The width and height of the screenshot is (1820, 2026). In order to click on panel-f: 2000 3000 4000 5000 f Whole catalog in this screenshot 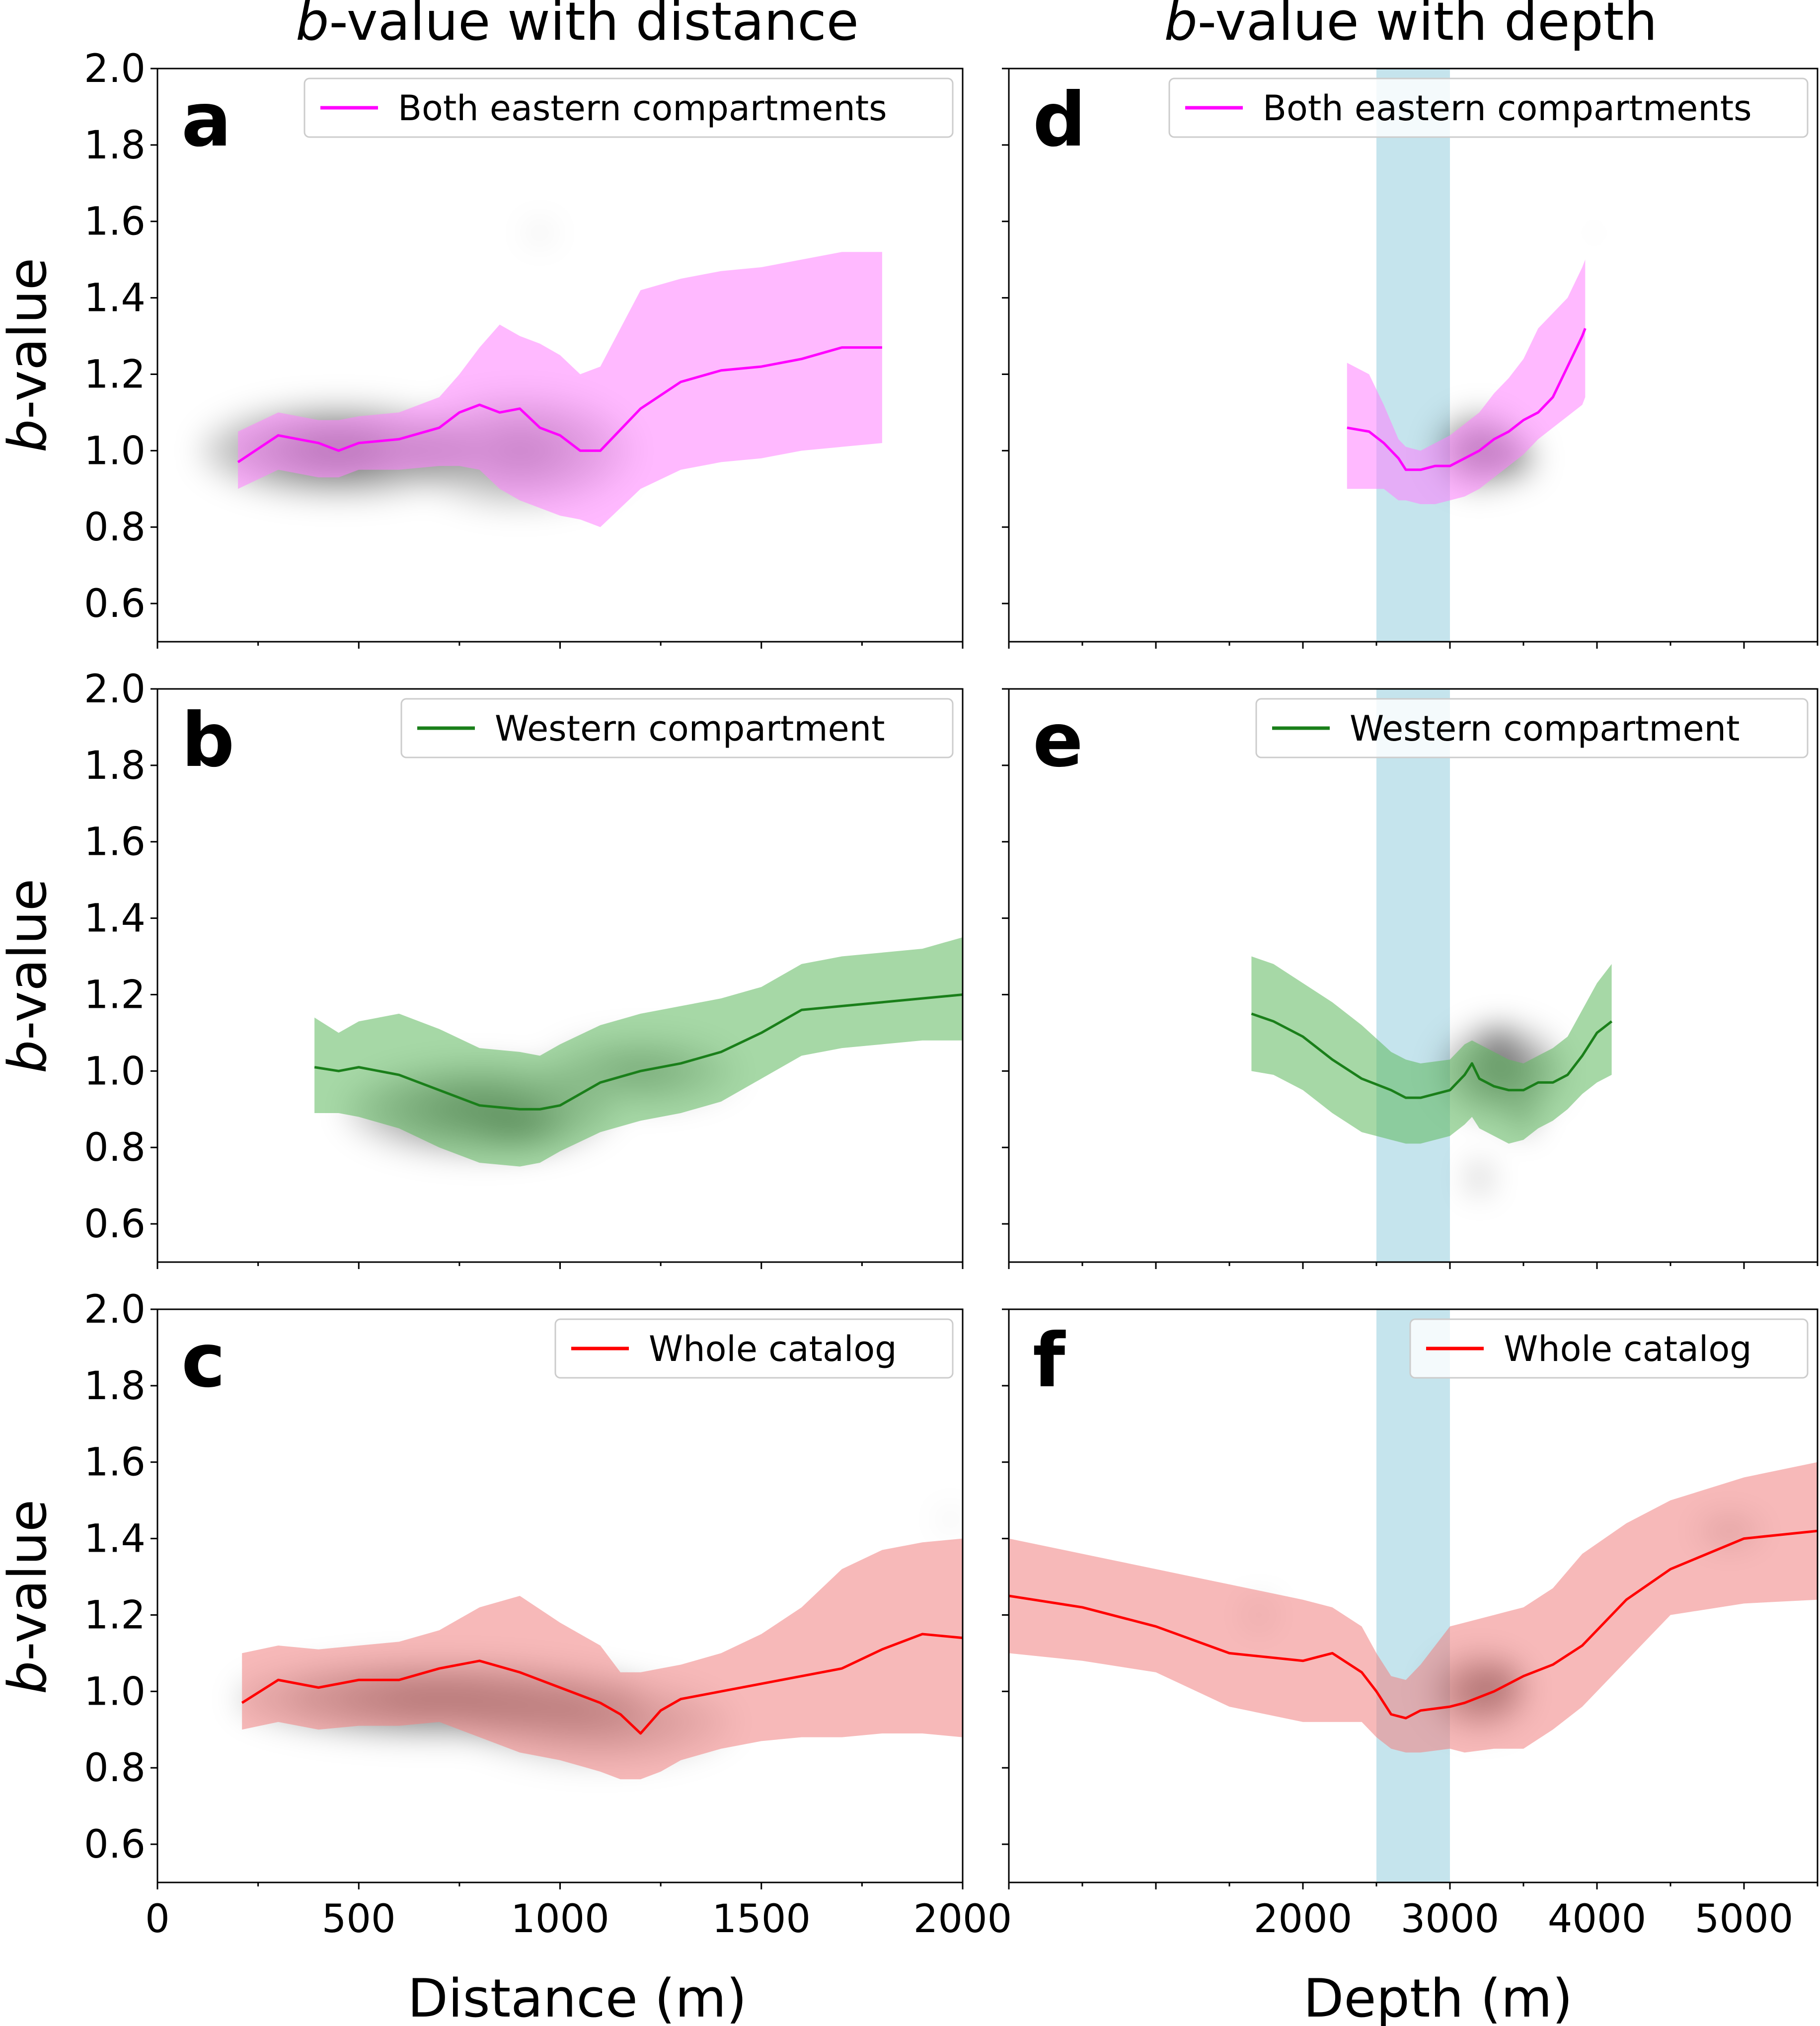, I will do `click(1410, 1625)`.